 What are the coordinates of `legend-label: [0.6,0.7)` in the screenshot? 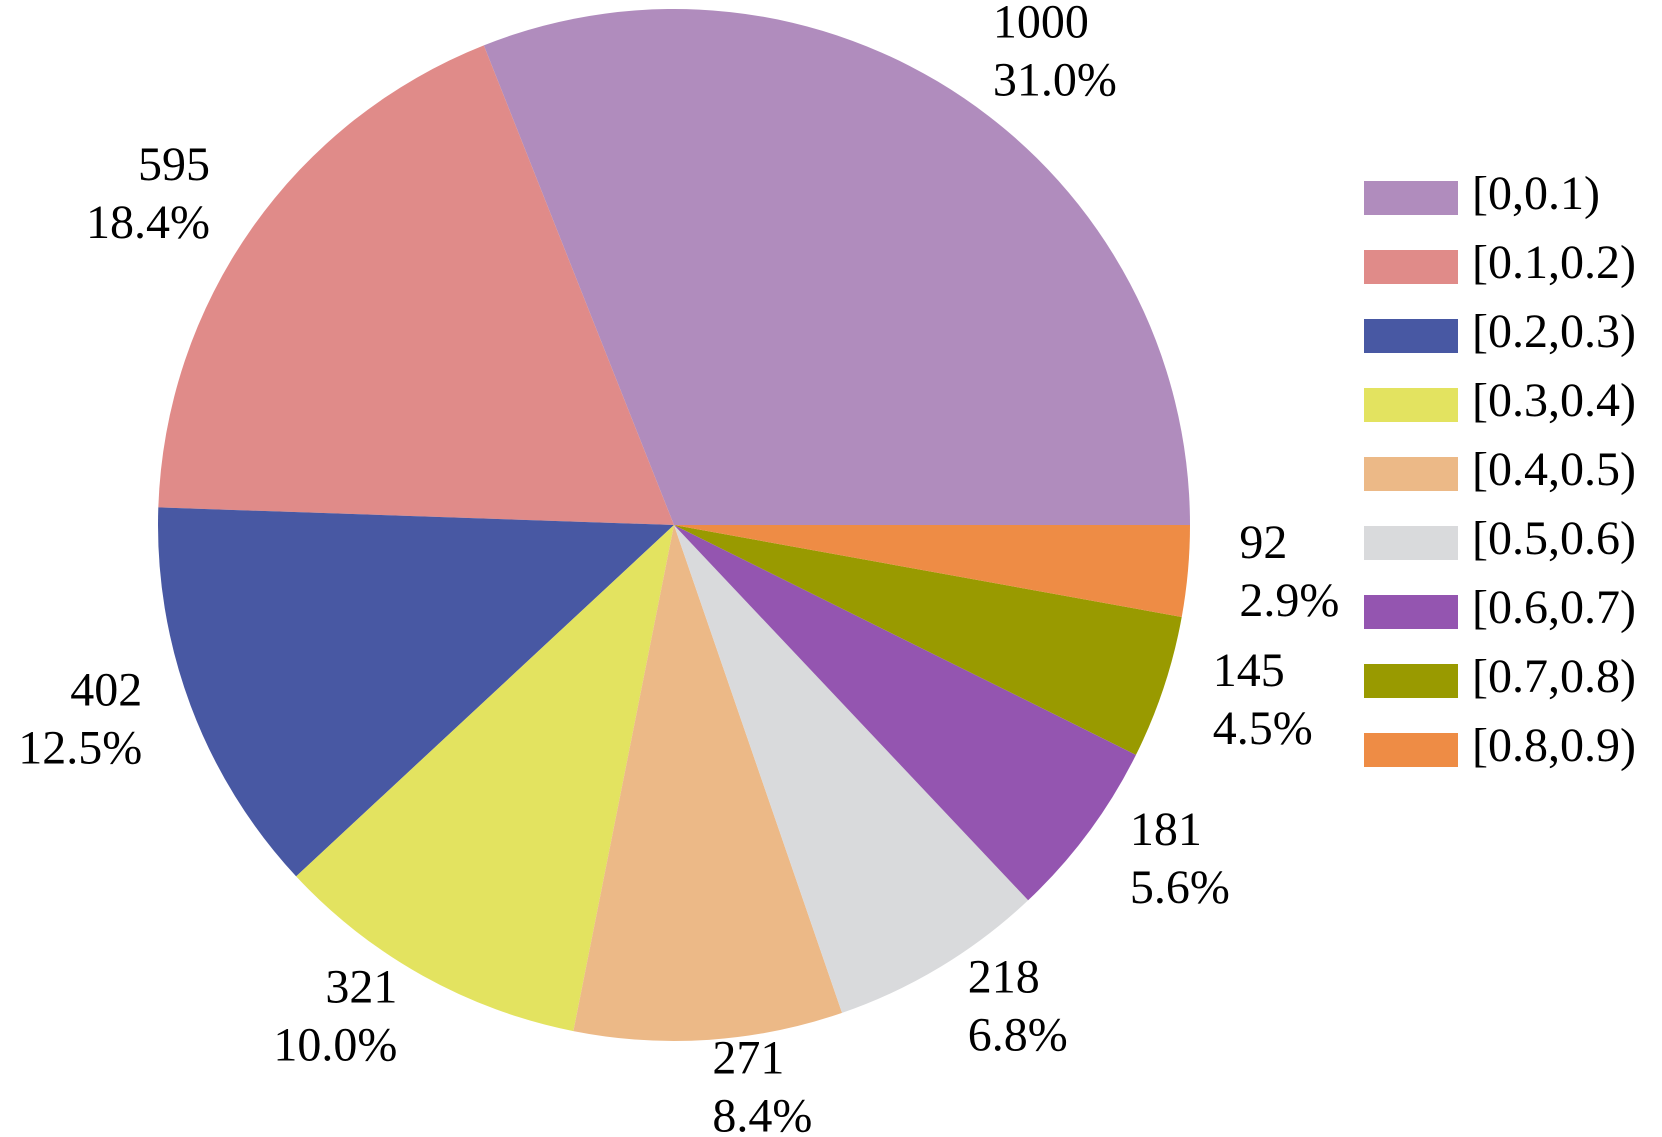 It's located at (1554, 607).